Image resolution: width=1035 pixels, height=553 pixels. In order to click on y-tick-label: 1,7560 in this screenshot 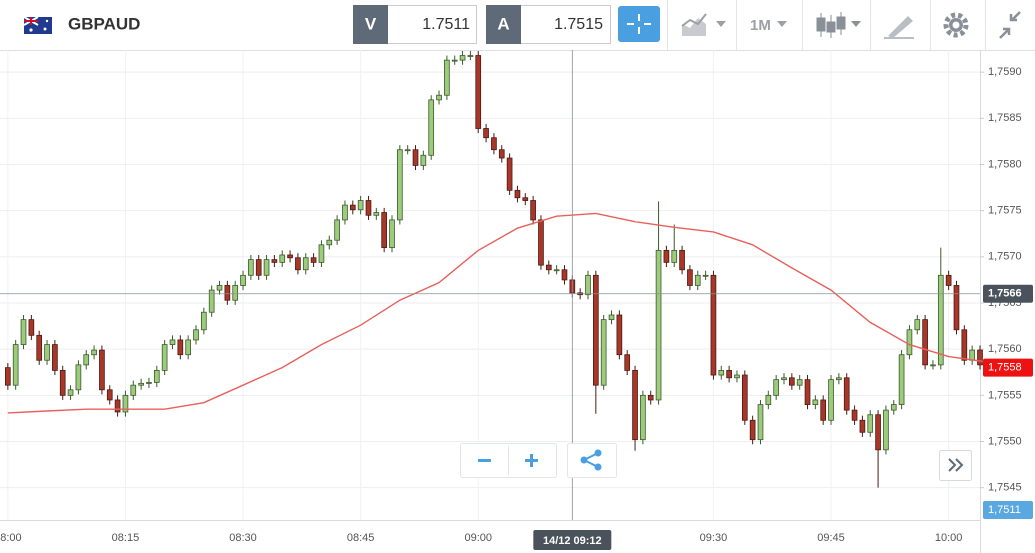, I will do `click(1005, 349)`.